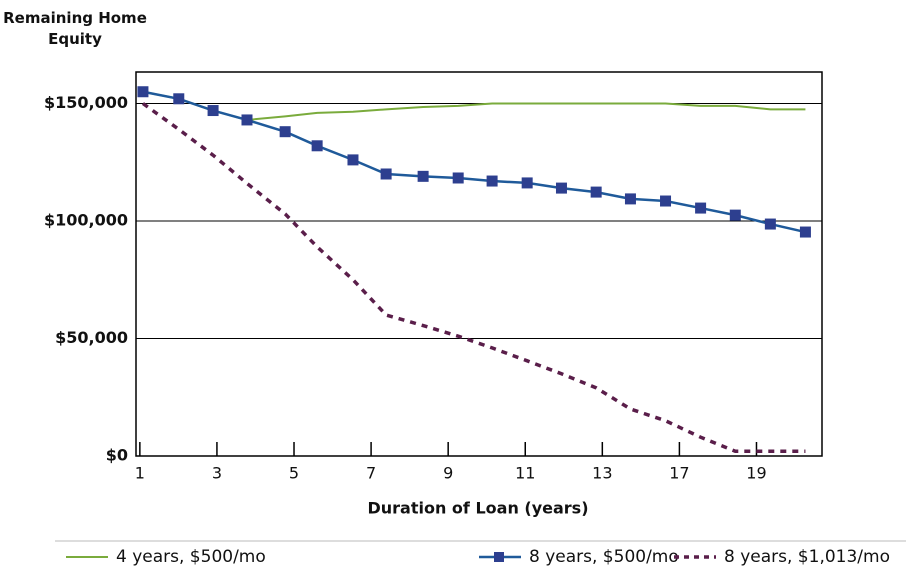  Describe the element at coordinates (91, 337) in the screenshot. I see `y-tick-label: $50,000` at that location.